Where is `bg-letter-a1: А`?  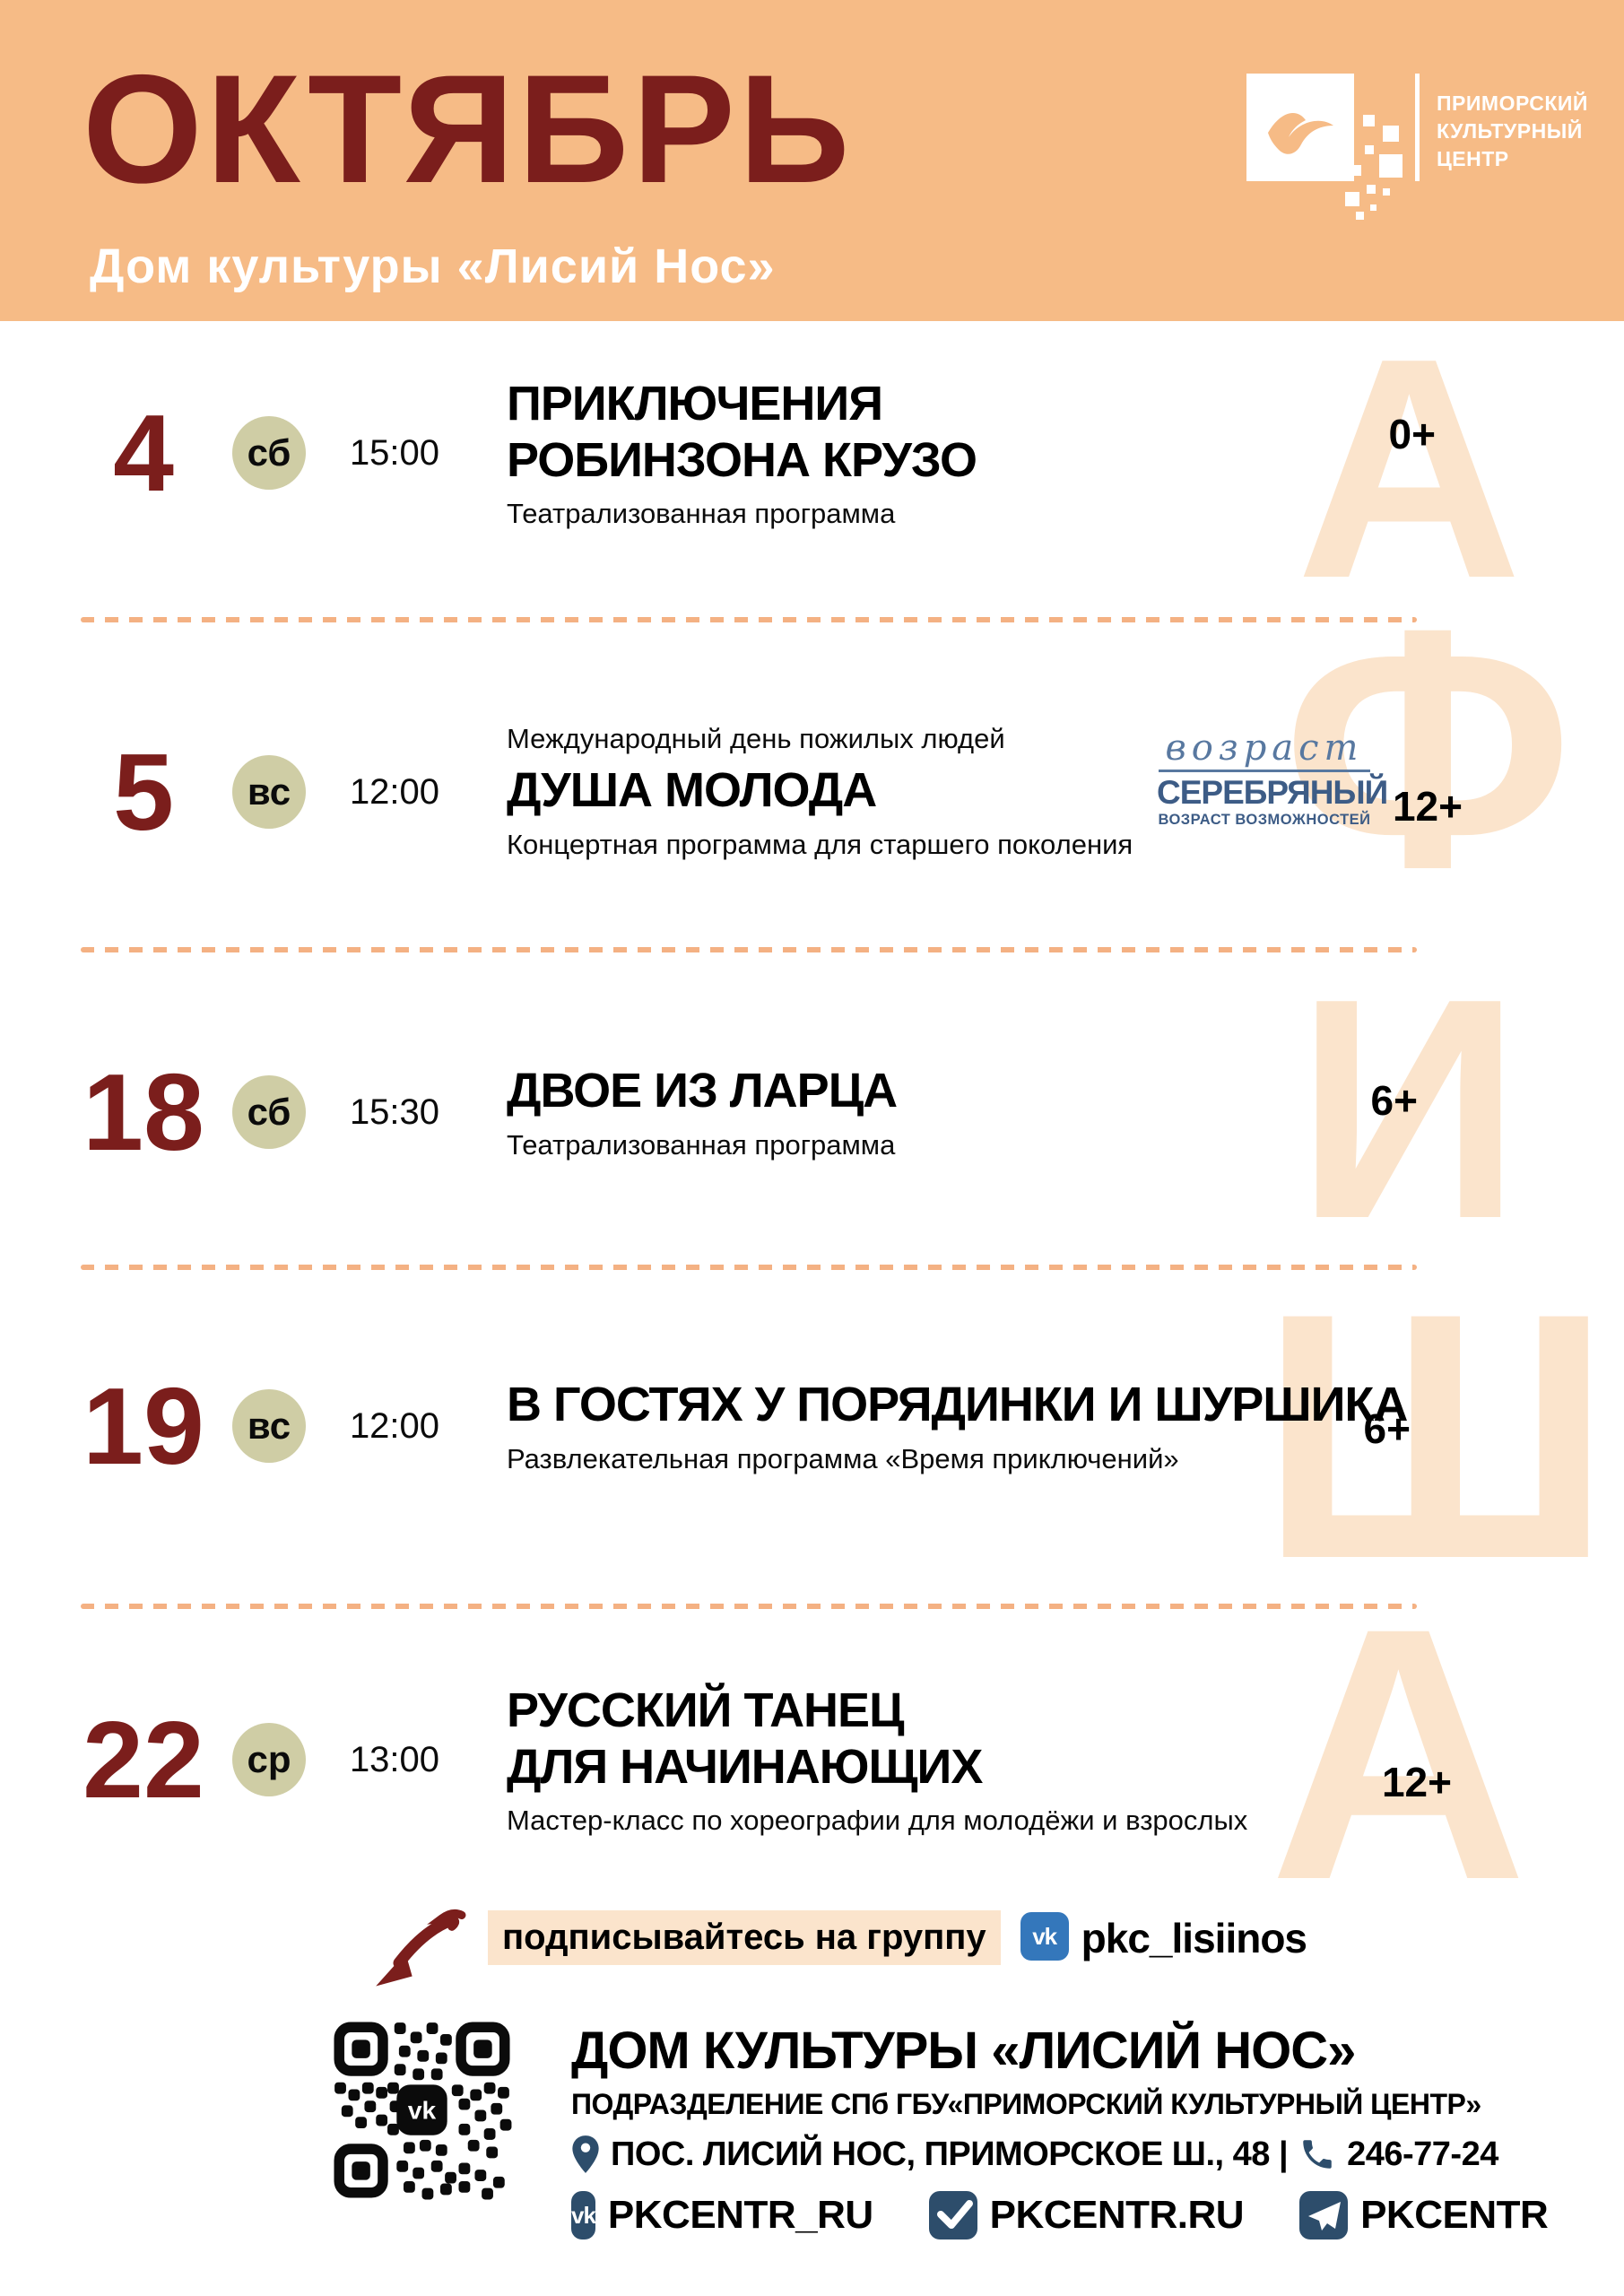
bg-letter-a1: А is located at coordinates (1409, 468).